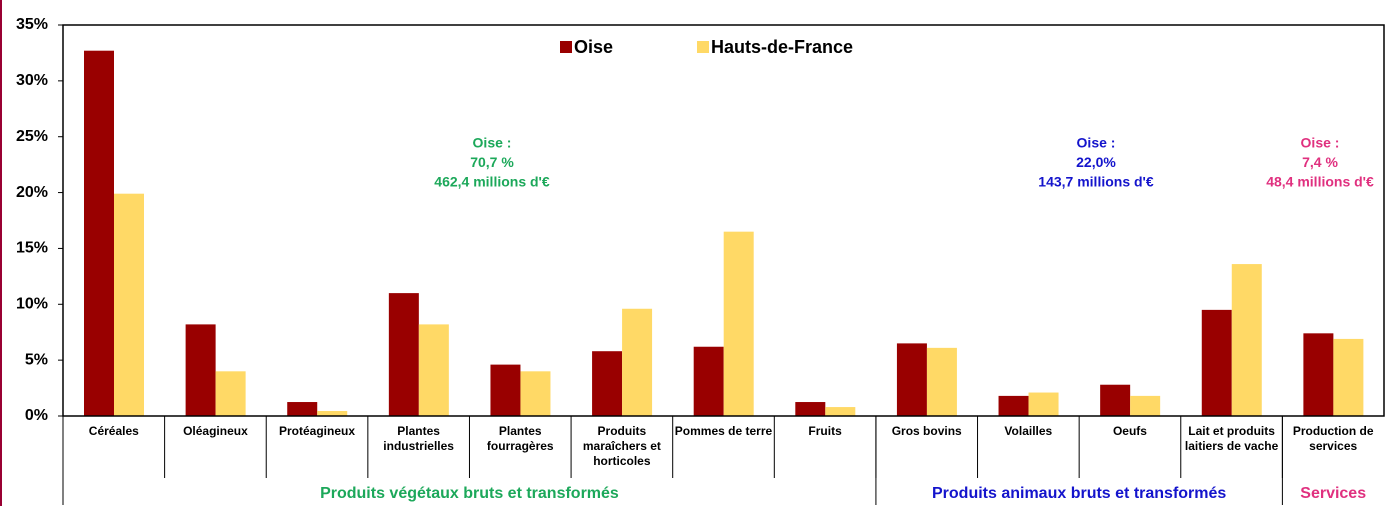  What do you see at coordinates (492, 162) in the screenshot?
I see `annotation: 70,7 %` at bounding box center [492, 162].